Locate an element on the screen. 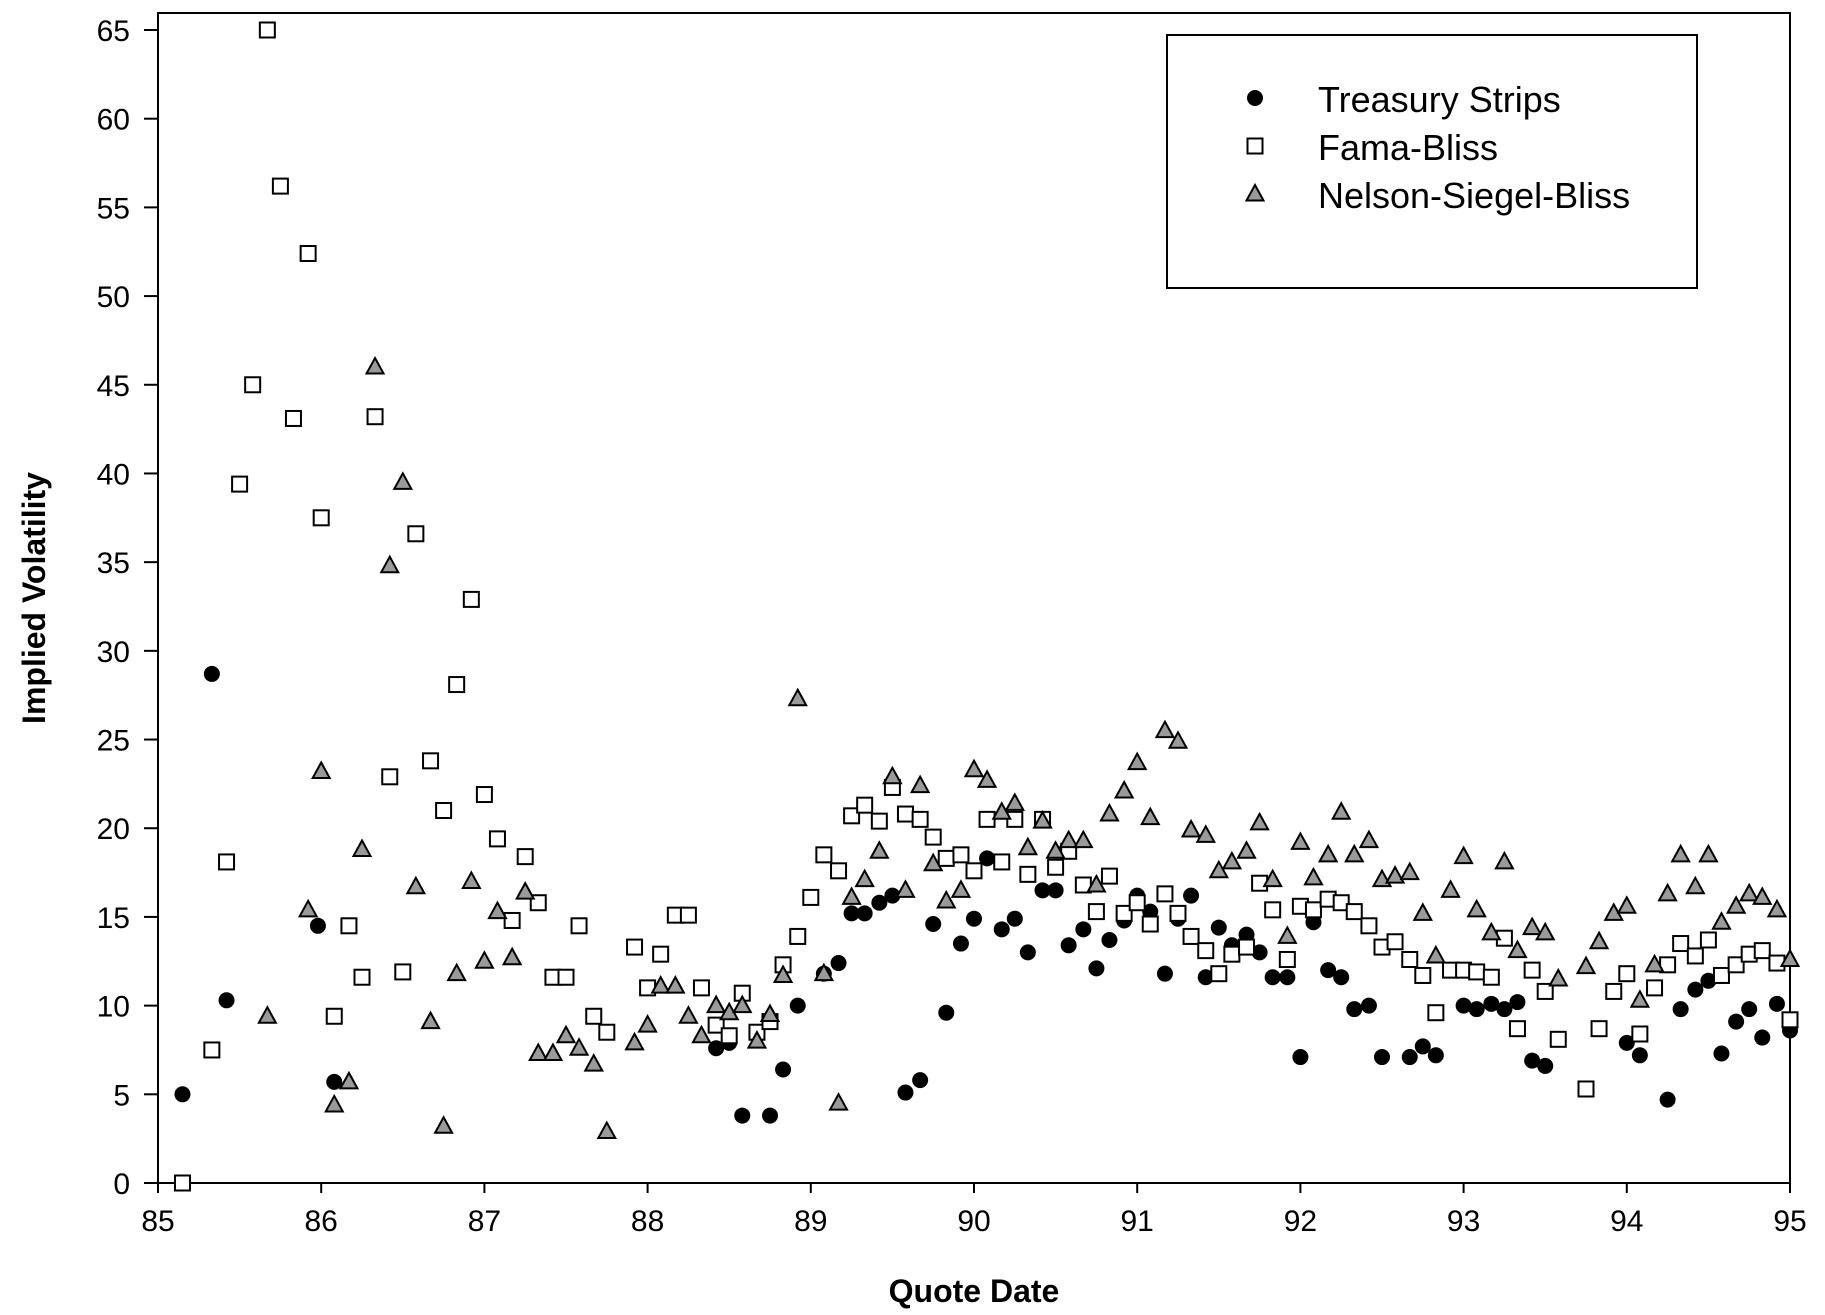 Image resolution: width=1825 pixels, height=1315 pixels. y-tick-label: 50 is located at coordinates (113, 297).